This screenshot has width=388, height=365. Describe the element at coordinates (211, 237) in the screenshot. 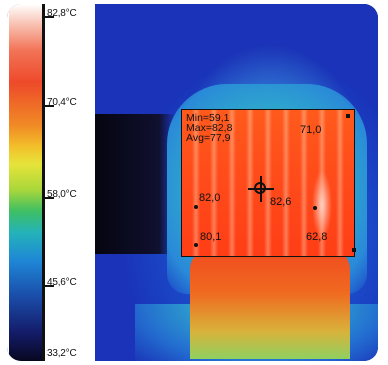

I see `point-temp-bottom-left: 80,1` at that location.